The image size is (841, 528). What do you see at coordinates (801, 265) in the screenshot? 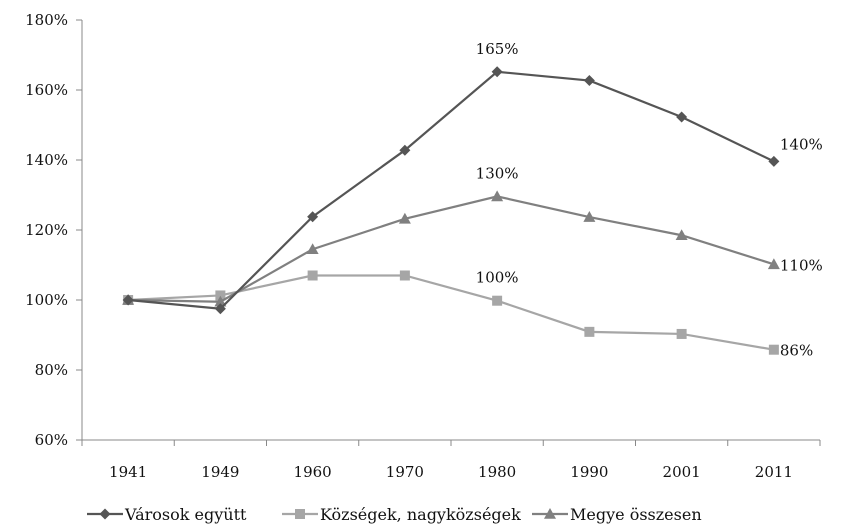
I see `data-label: 110%` at bounding box center [801, 265].